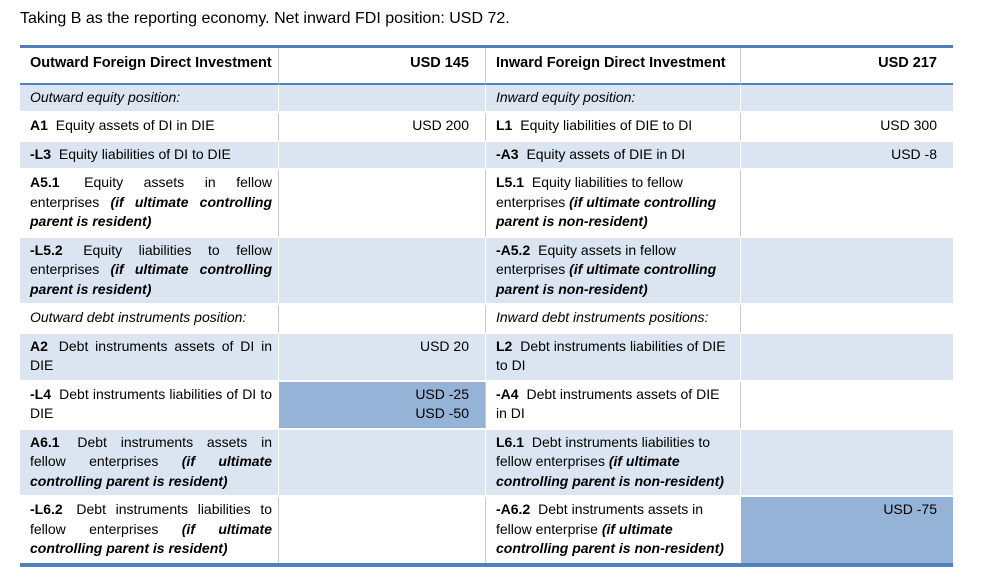 This screenshot has height=567, width=998. Describe the element at coordinates (39, 345) in the screenshot. I see `item-code: A2` at that location.